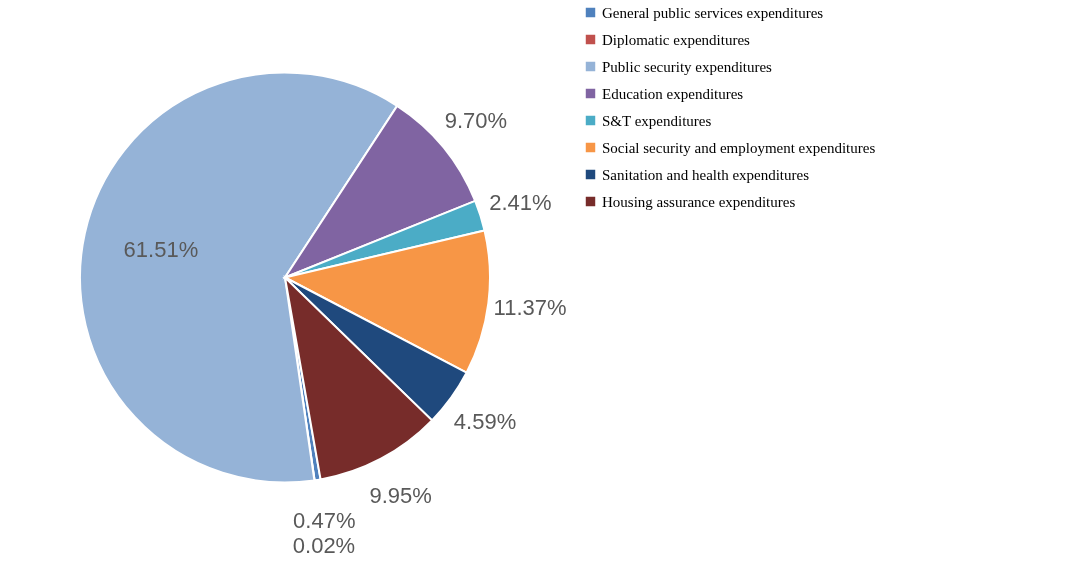 This screenshot has width=1081, height=567. What do you see at coordinates (673, 93) in the screenshot?
I see `legend-label: Education expenditures` at bounding box center [673, 93].